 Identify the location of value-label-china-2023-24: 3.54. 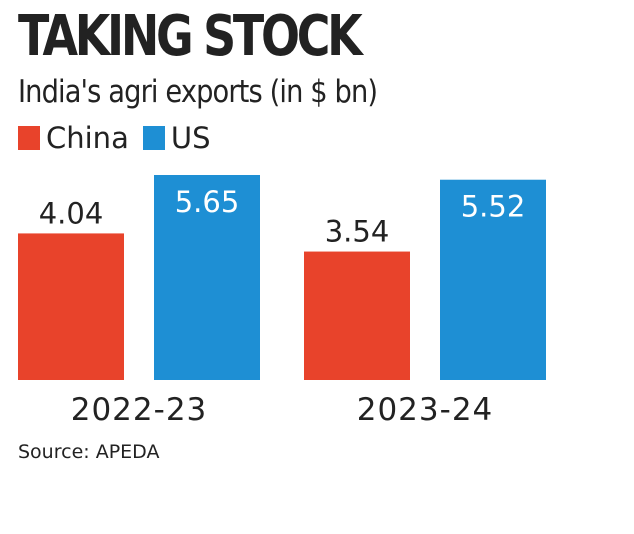
(357, 232).